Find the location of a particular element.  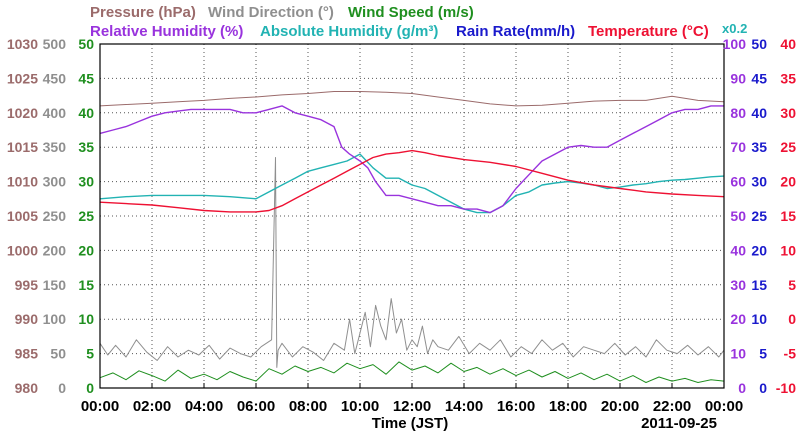

y-tick-label-wind-direction: 200 is located at coordinates (55, 250).